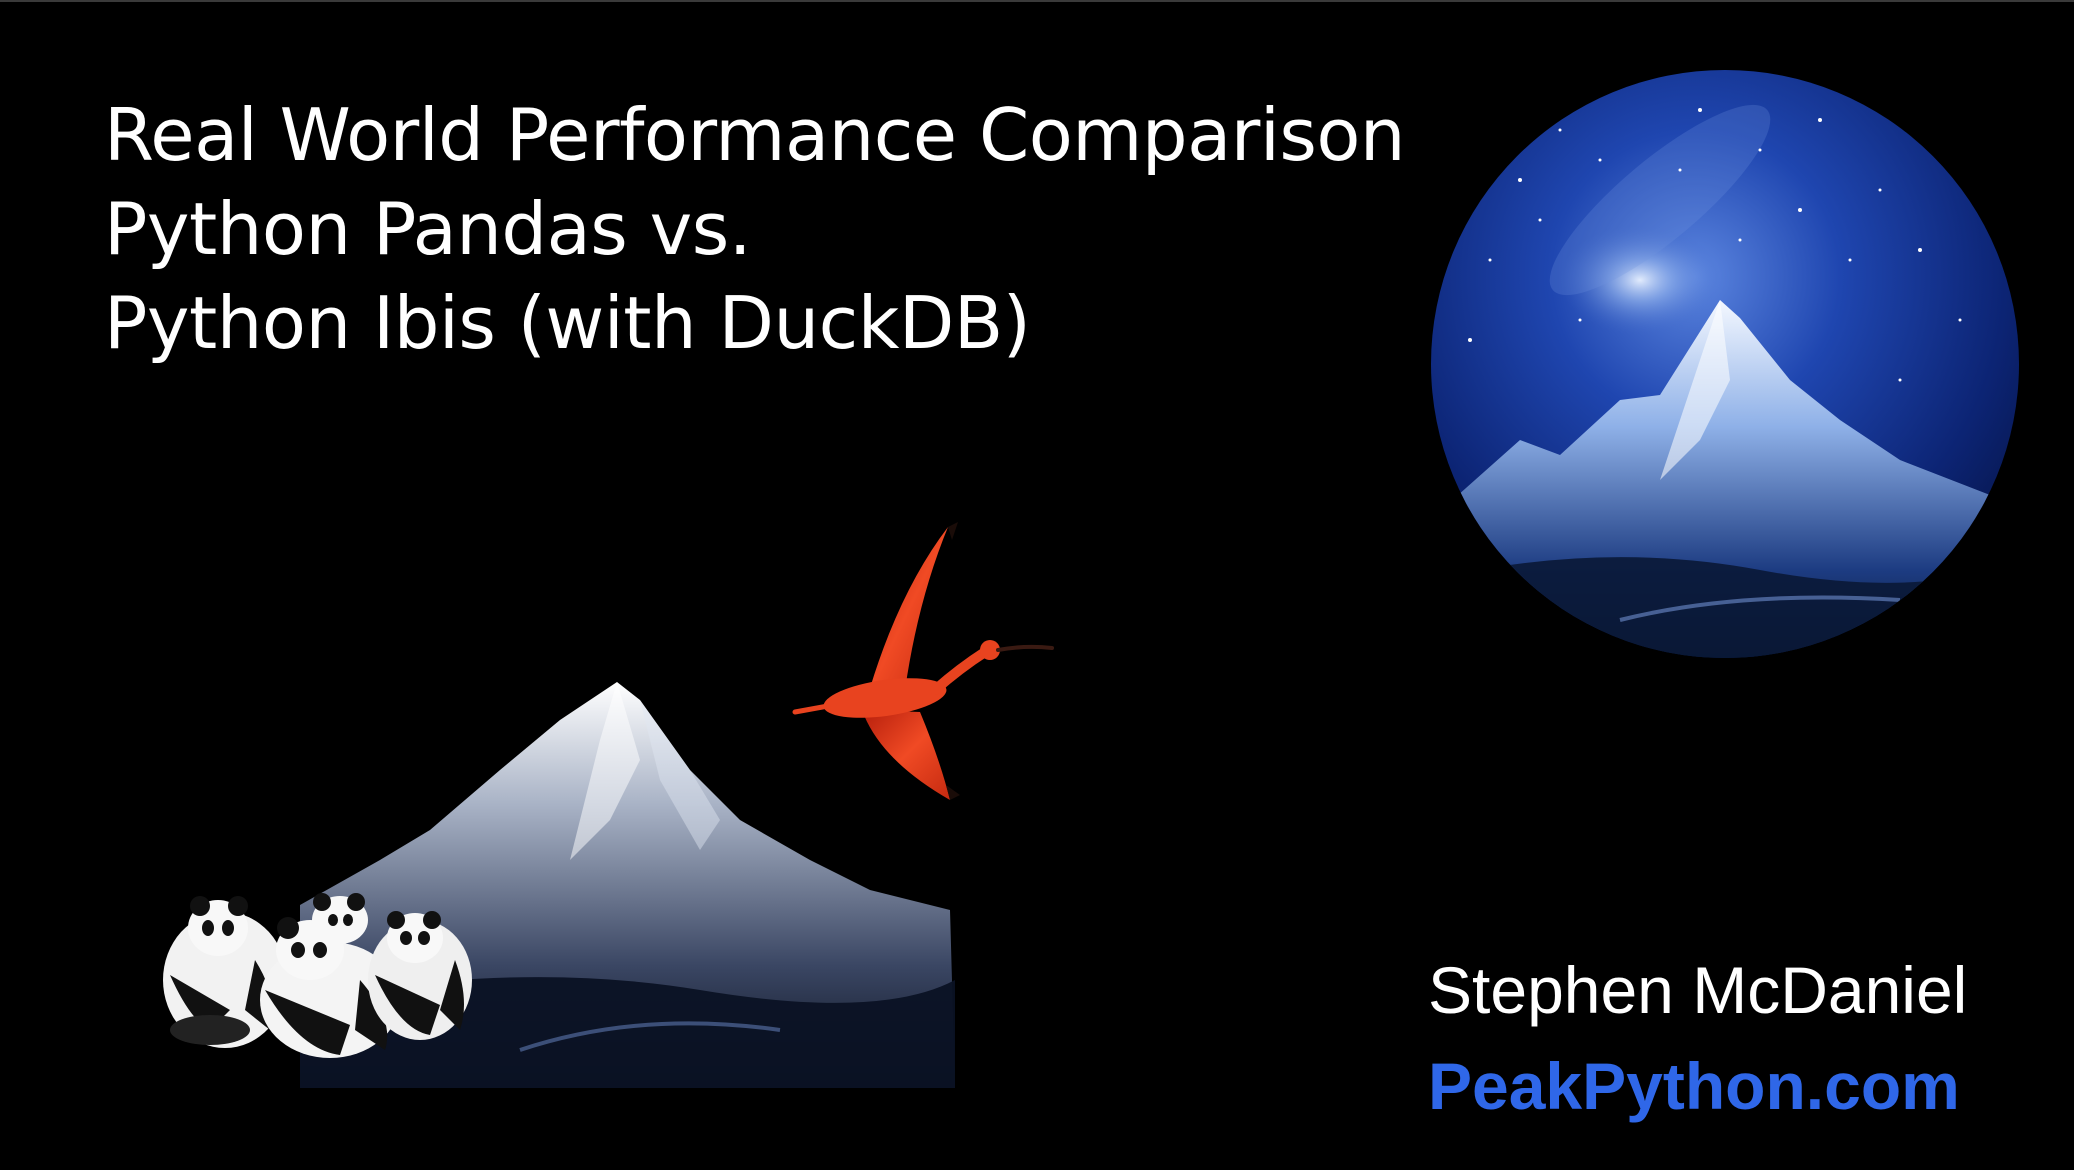 The width and height of the screenshot is (2074, 1170). I want to click on website-link: PeakPython.com, so click(1694, 1086).